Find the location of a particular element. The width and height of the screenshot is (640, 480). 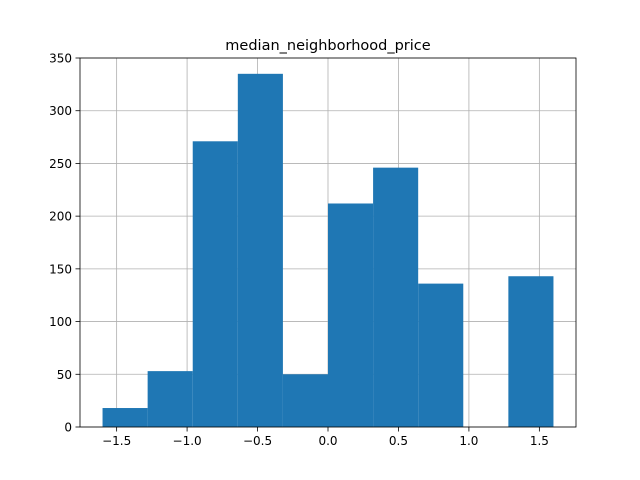

x-tick-label: −1.0 is located at coordinates (187, 441).